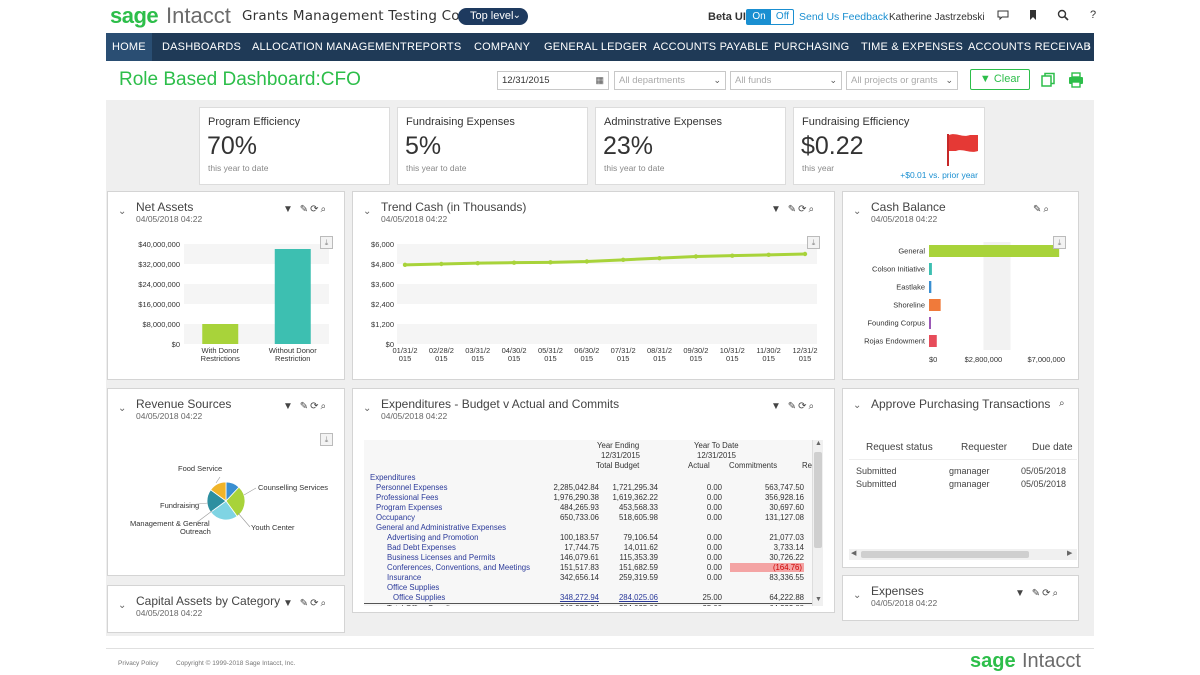  What do you see at coordinates (553, 80) in the screenshot?
I see `as-of-date-input: 12/31/2015 ▦` at bounding box center [553, 80].